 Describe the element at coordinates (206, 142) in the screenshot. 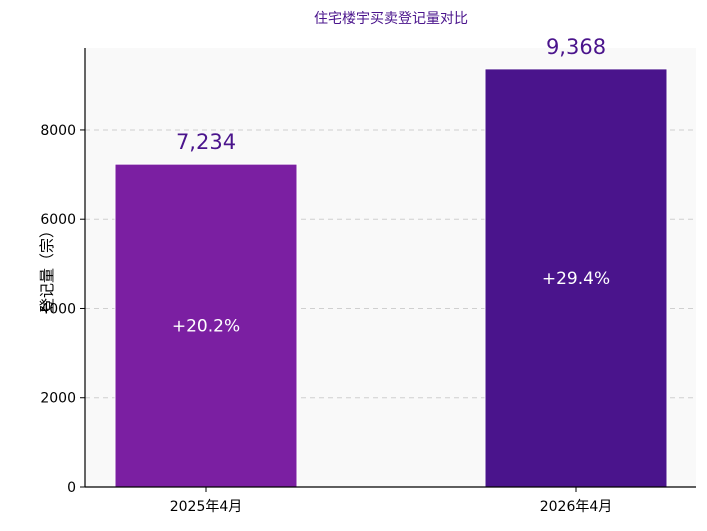

I see `bar-value-label: 7,234` at that location.